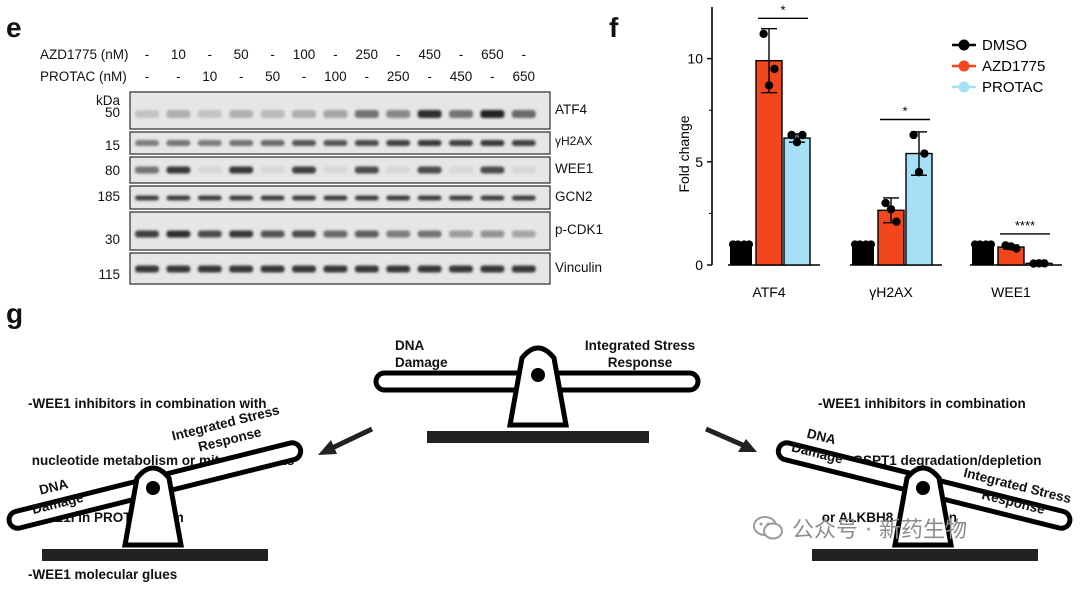  I want to click on wechat-icon, so click(768, 528).